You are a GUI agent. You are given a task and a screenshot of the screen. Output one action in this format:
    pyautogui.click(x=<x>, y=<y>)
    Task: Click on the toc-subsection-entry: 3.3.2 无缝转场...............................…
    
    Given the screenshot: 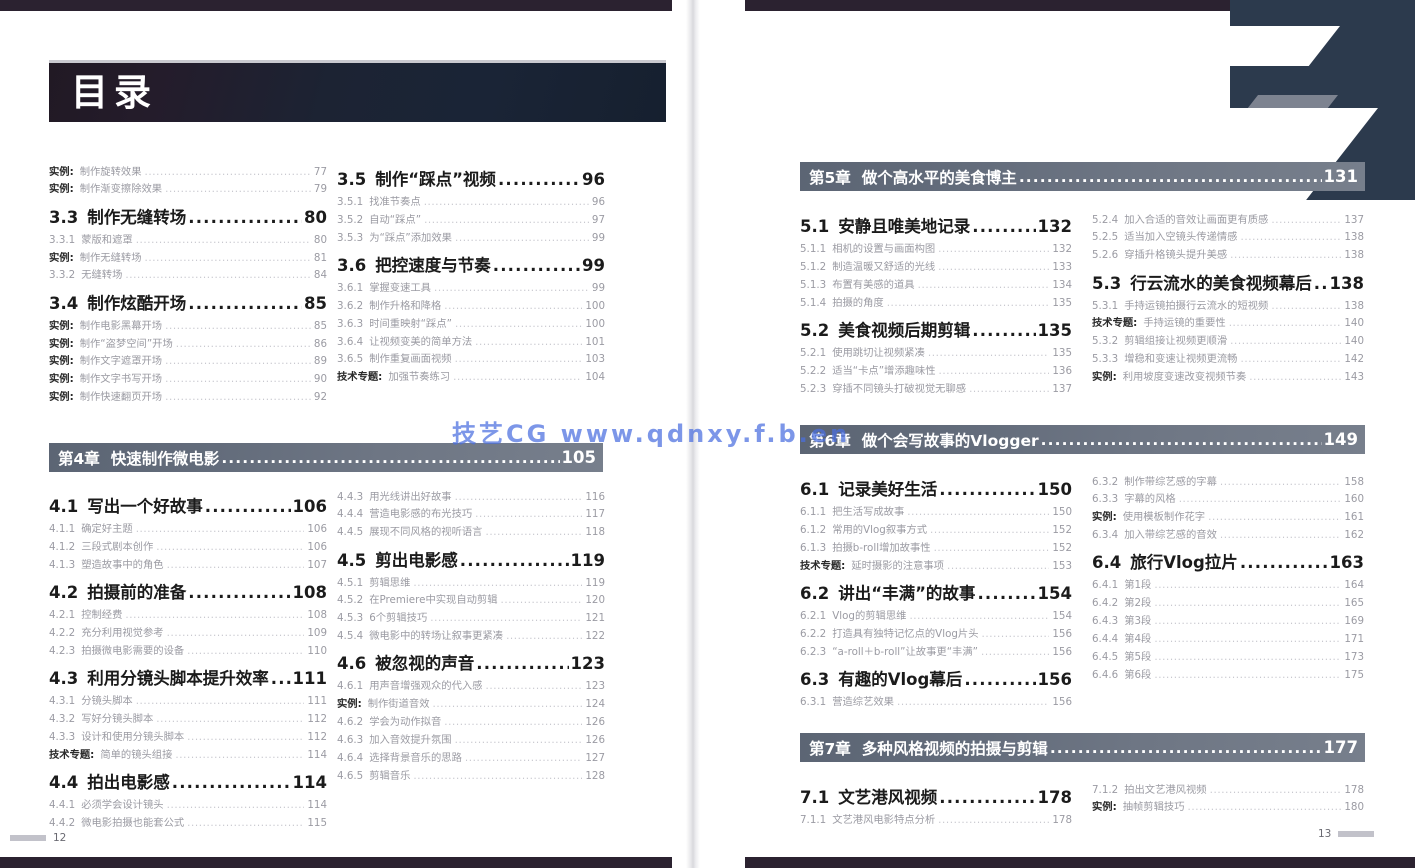 What is the action you would take?
    pyautogui.click(x=188, y=275)
    